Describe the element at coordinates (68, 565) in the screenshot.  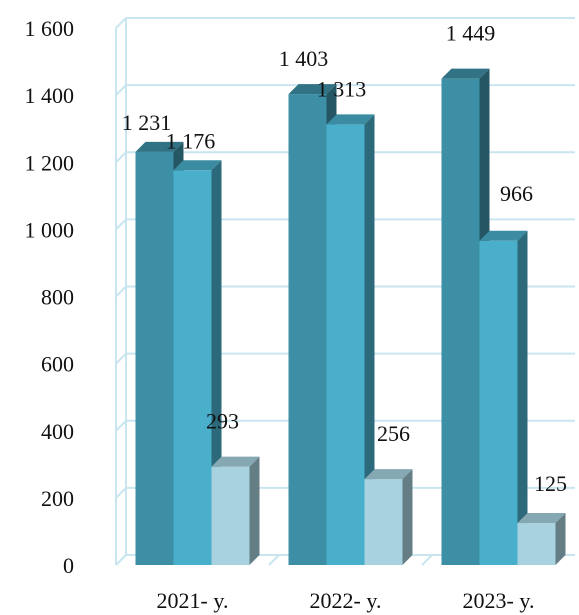
I see `y-tick-label: 0` at that location.